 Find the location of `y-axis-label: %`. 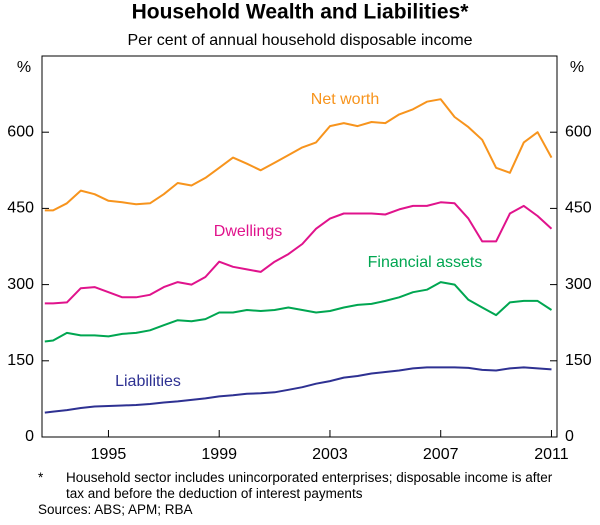

y-axis-label: % is located at coordinates (24, 67).